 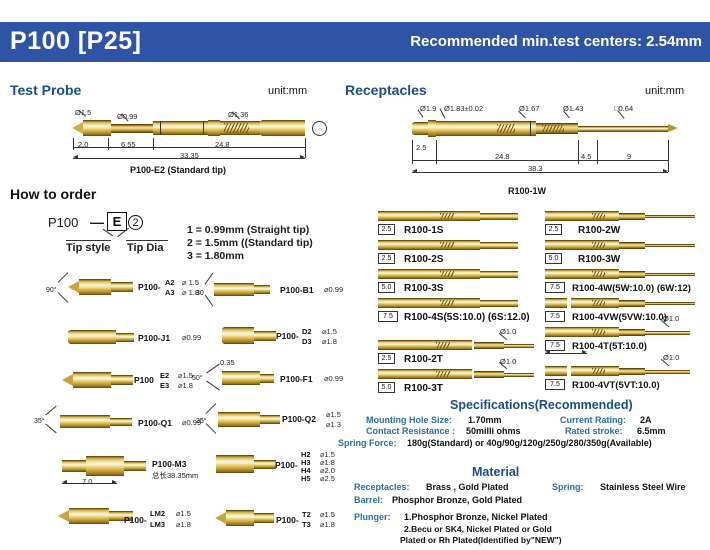 I want to click on tip-h-dia-3: ⌀2.0, so click(x=327, y=470).